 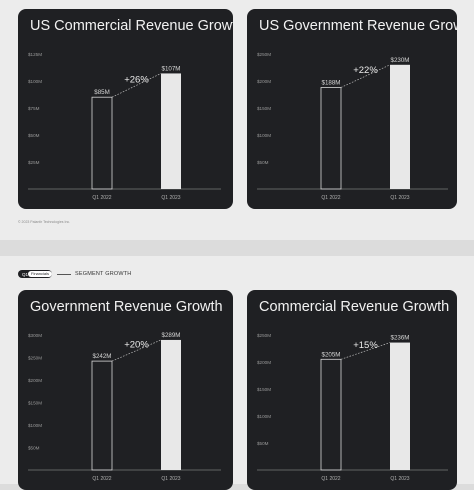 I want to click on bar-value-label: $242M, so click(x=102, y=356).